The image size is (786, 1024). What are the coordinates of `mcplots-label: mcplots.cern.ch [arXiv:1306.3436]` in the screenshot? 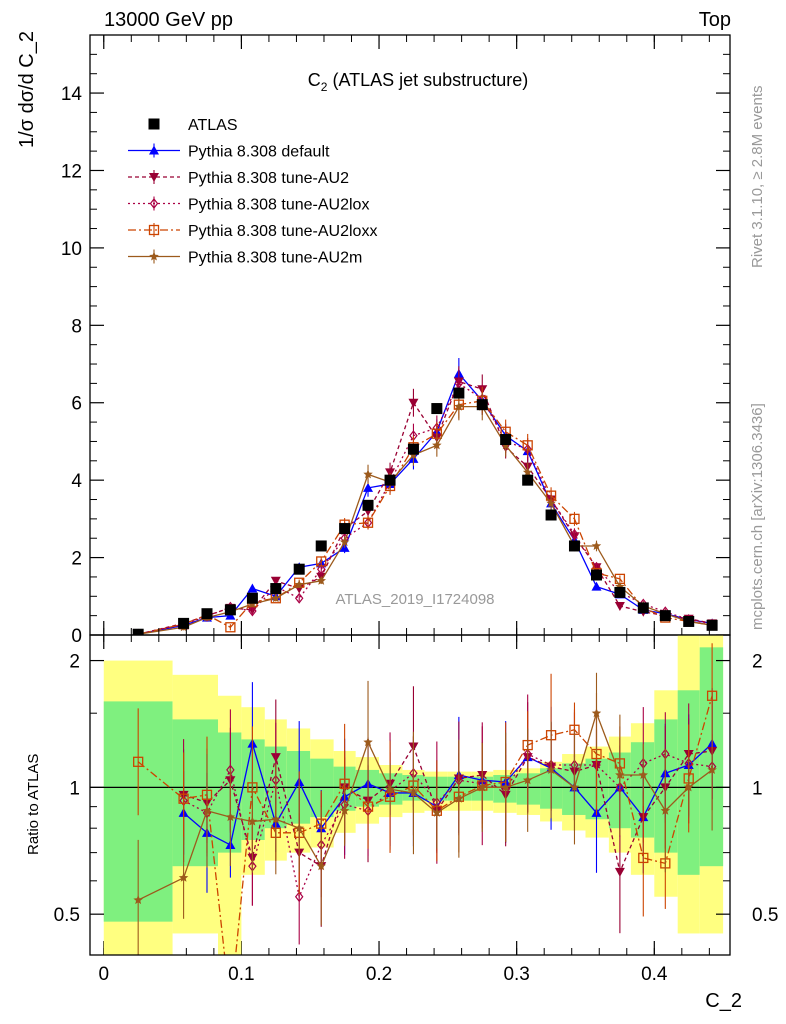 It's located at (757, 516).